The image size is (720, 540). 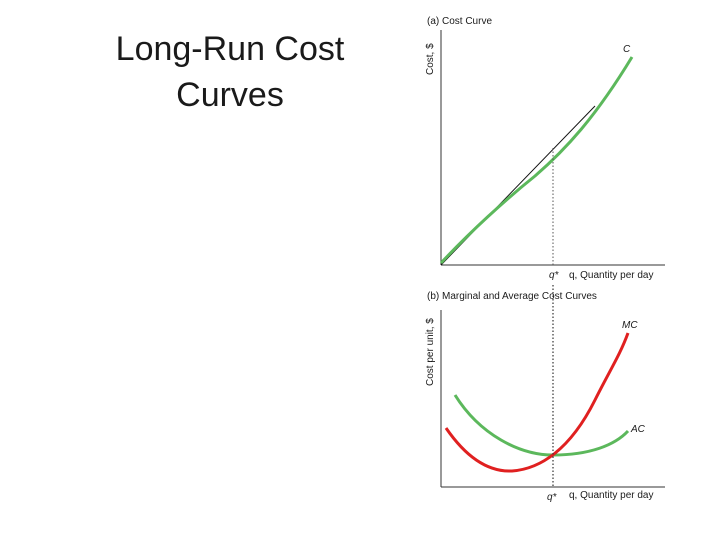 I want to click on slide-title: Long-Run Cost Curves, so click(x=230, y=72).